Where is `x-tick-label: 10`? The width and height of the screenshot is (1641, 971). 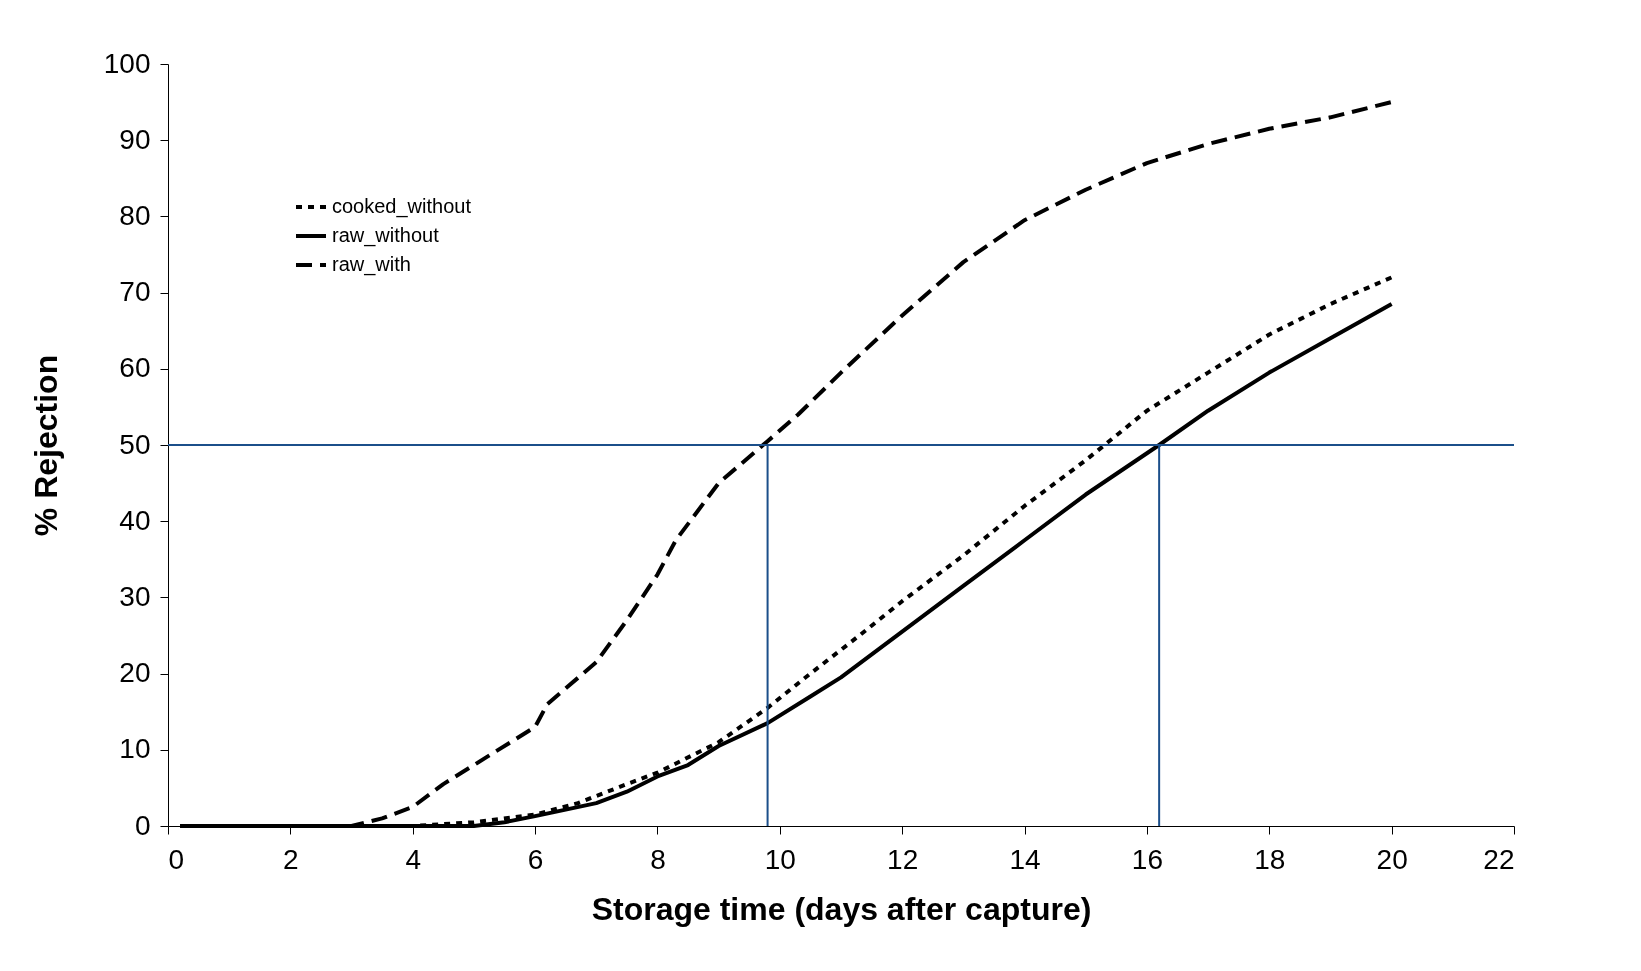
x-tick-label: 10 is located at coordinates (780, 859).